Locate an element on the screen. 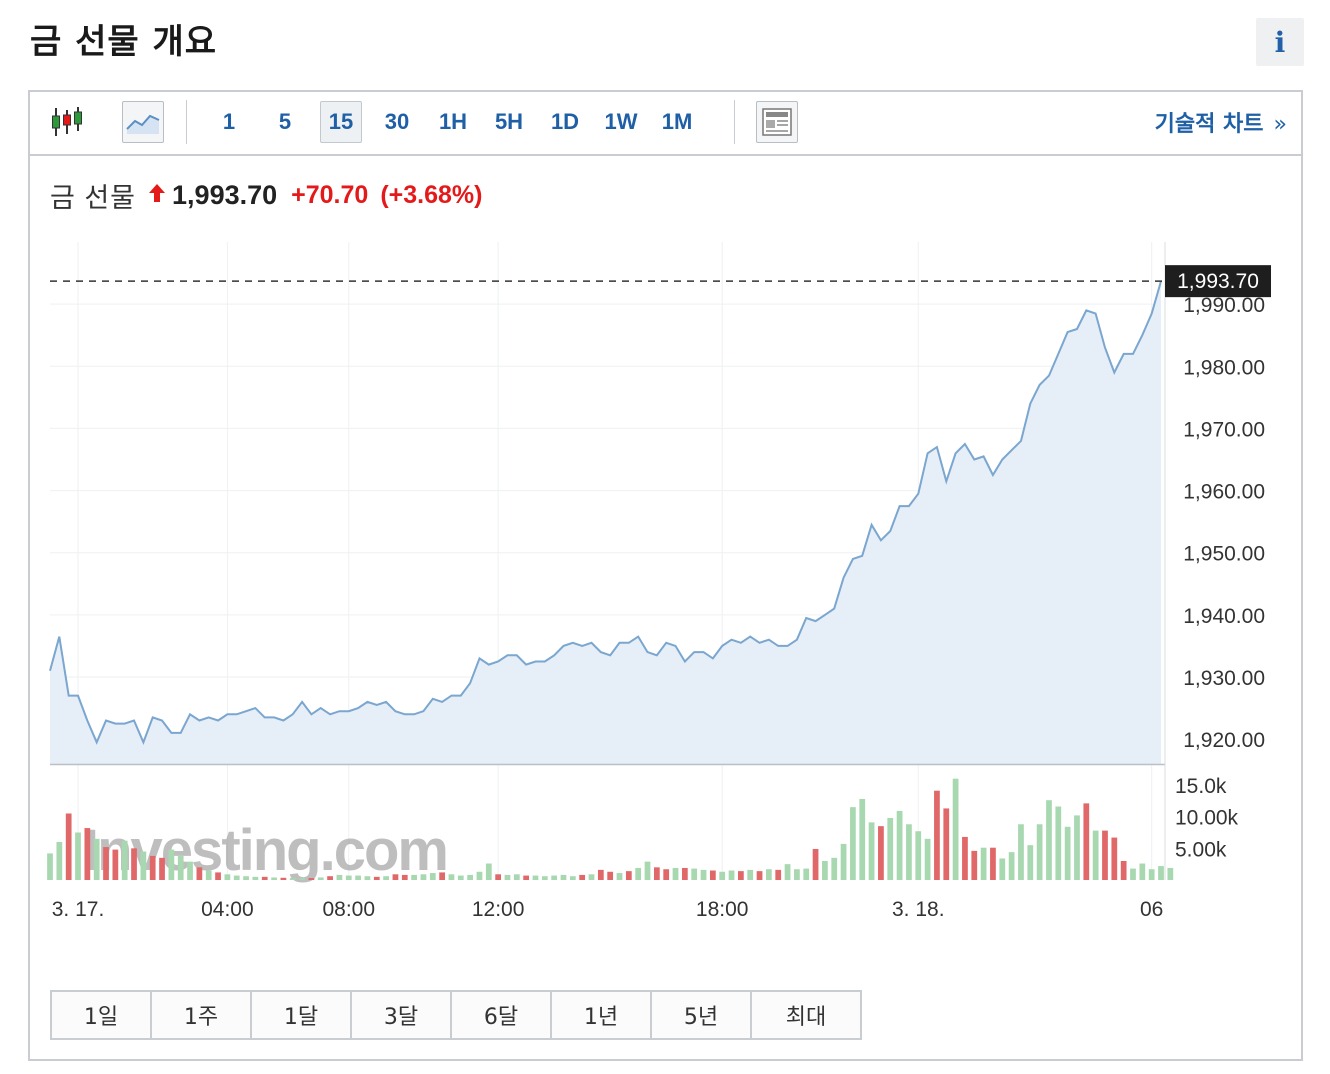 This screenshot has width=1330, height=1074. timeframe-5h: 5H is located at coordinates (509, 121).